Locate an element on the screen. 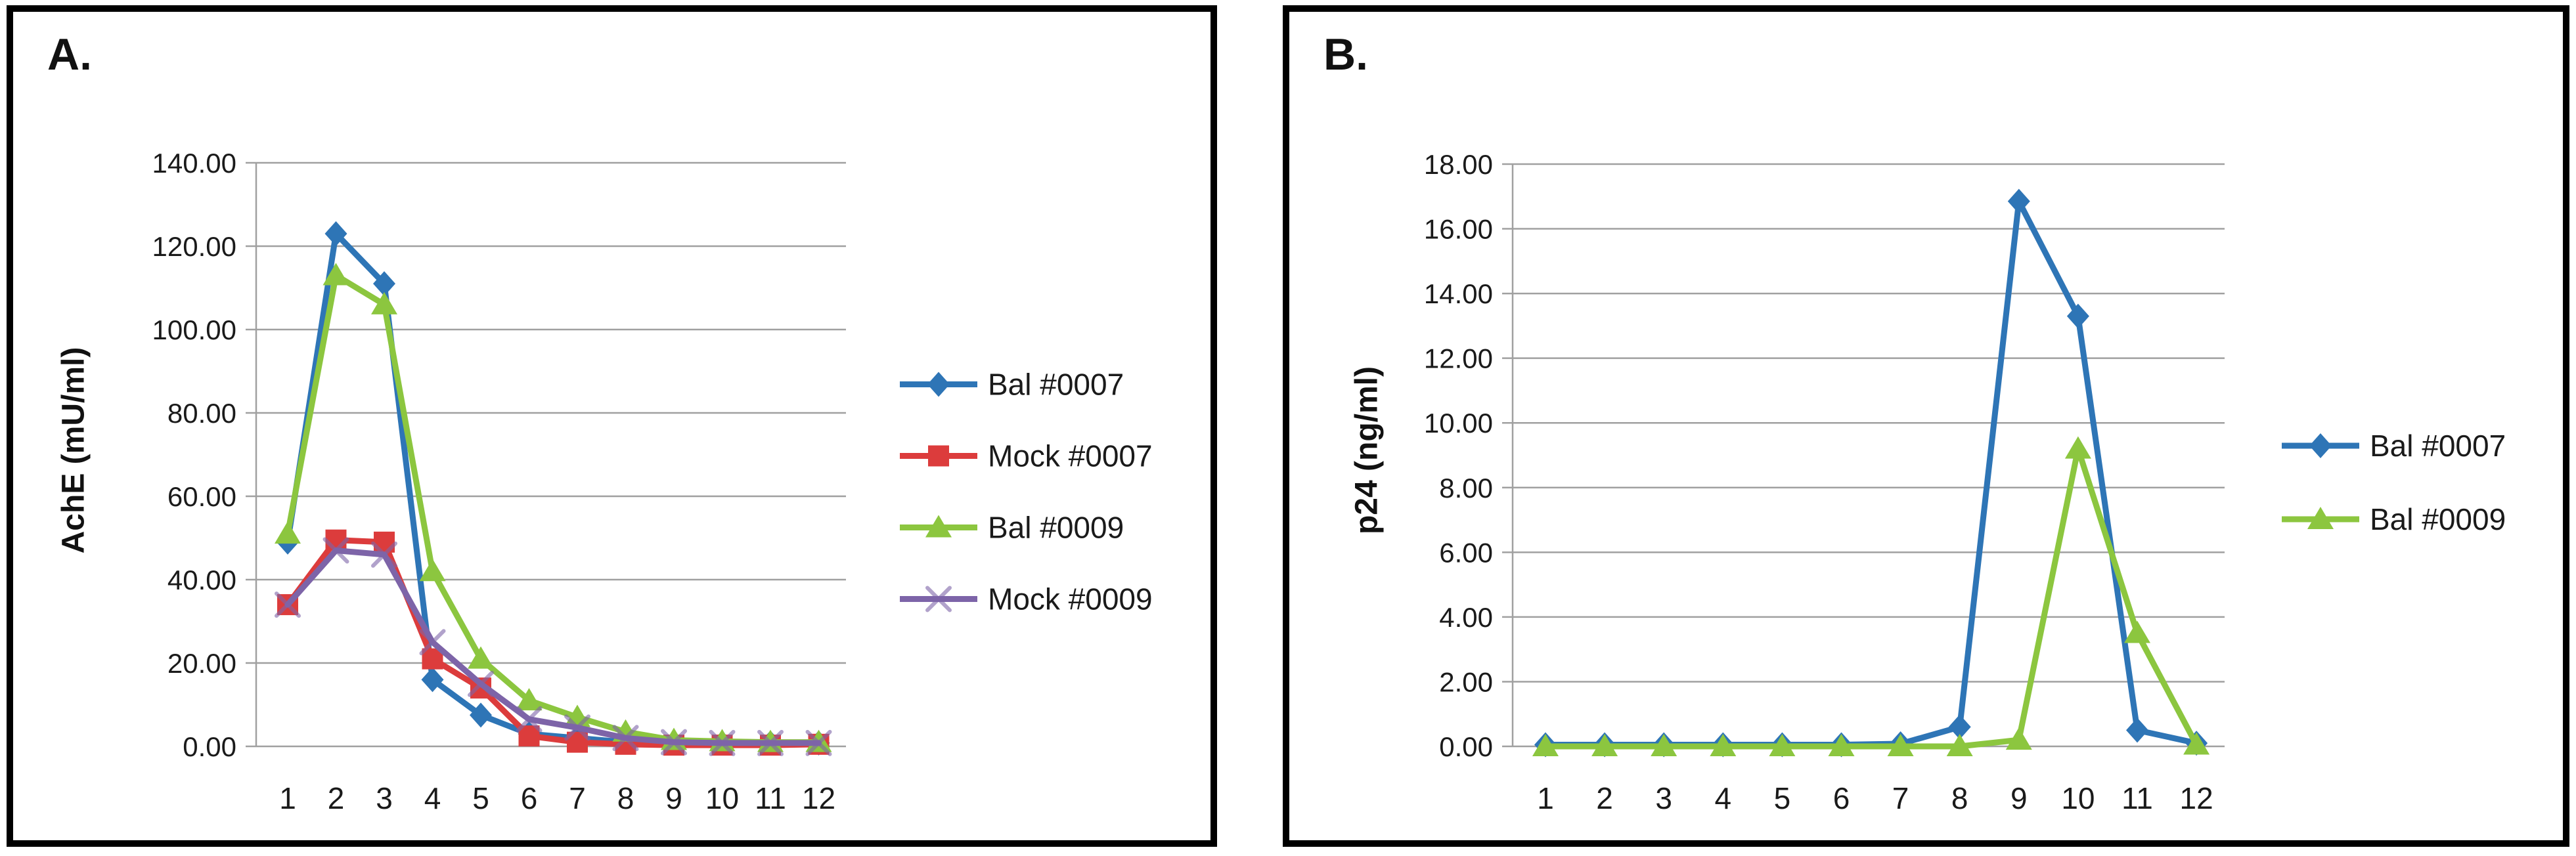 The image size is (2576, 856). x-tick-label: 10 is located at coordinates (722, 798).